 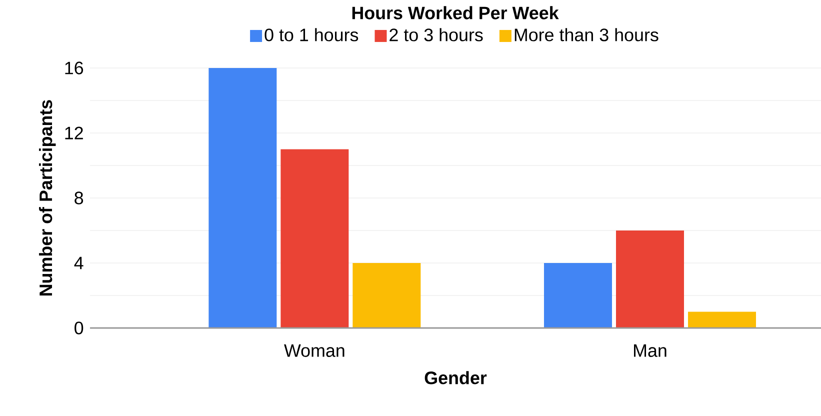 I want to click on y-tick-label: 4, so click(x=79, y=263).